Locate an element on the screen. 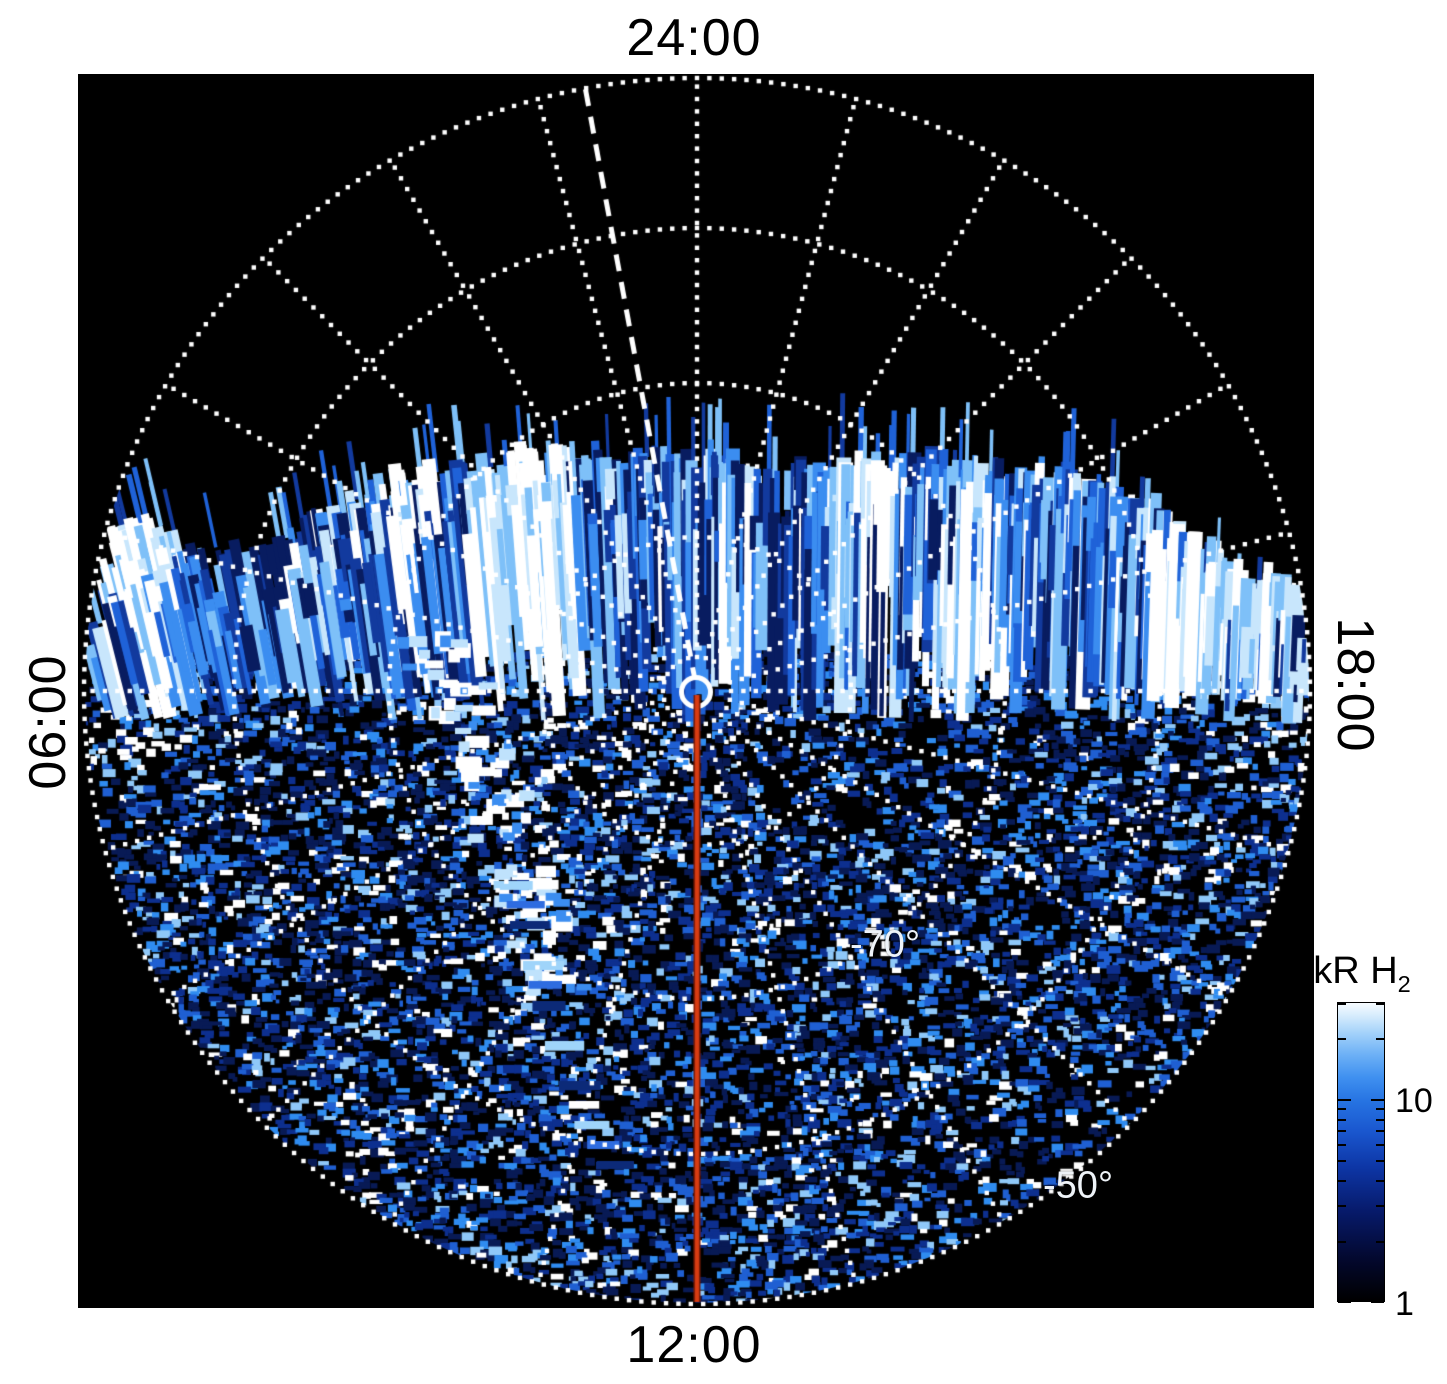 The image size is (1447, 1384). local-time-label-dusk: 18:00 is located at coordinates (1355, 685).